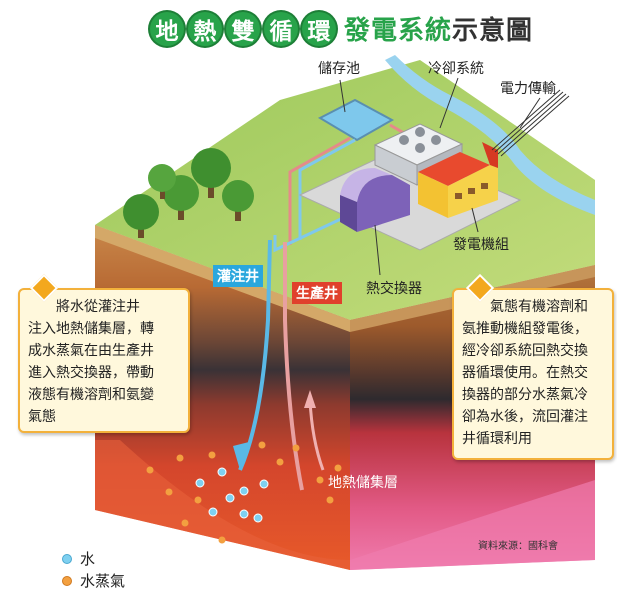 The width and height of the screenshot is (617, 591). What do you see at coordinates (91, 329) in the screenshot?
I see `callout-left-line-2: 注入地熱儲集層，轉` at bounding box center [91, 329].